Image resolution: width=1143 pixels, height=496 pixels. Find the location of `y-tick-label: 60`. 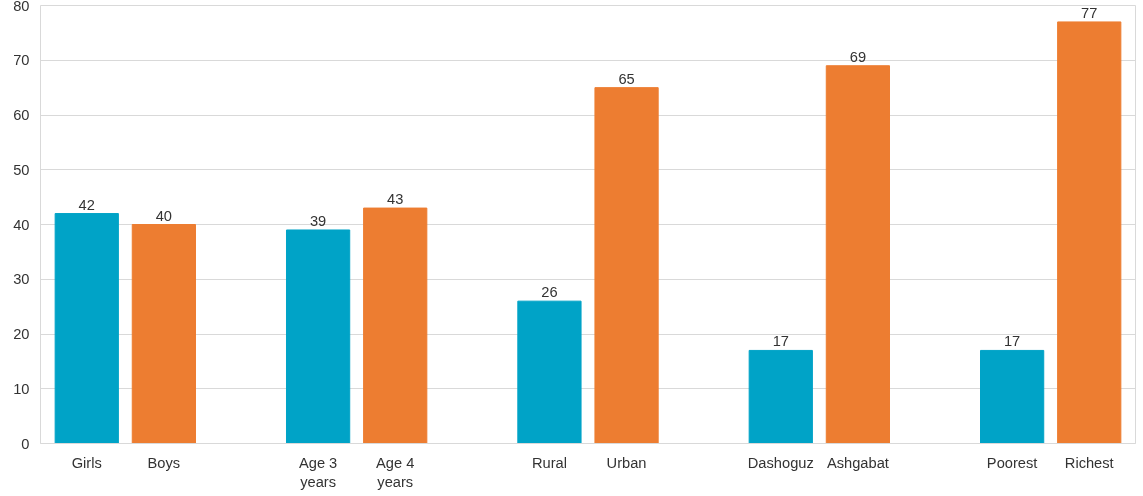

y-tick-label: 60 is located at coordinates (21, 115).